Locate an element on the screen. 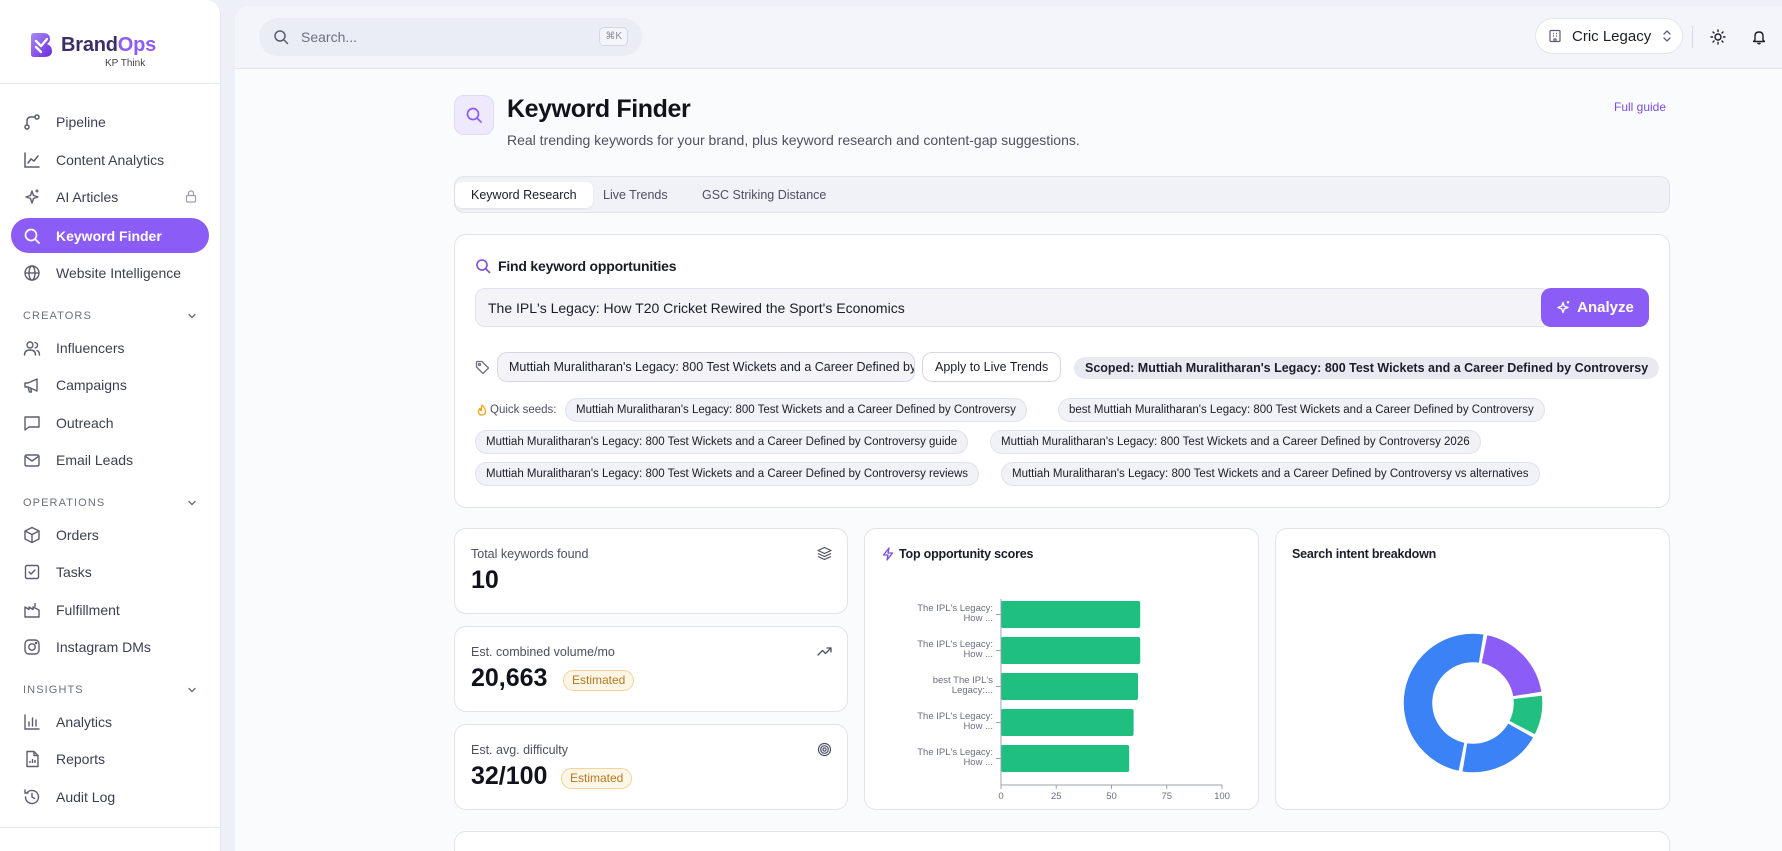 The width and height of the screenshot is (1782, 851). sidebar-item-email-leads: Email Leads is located at coordinates (110, 459).